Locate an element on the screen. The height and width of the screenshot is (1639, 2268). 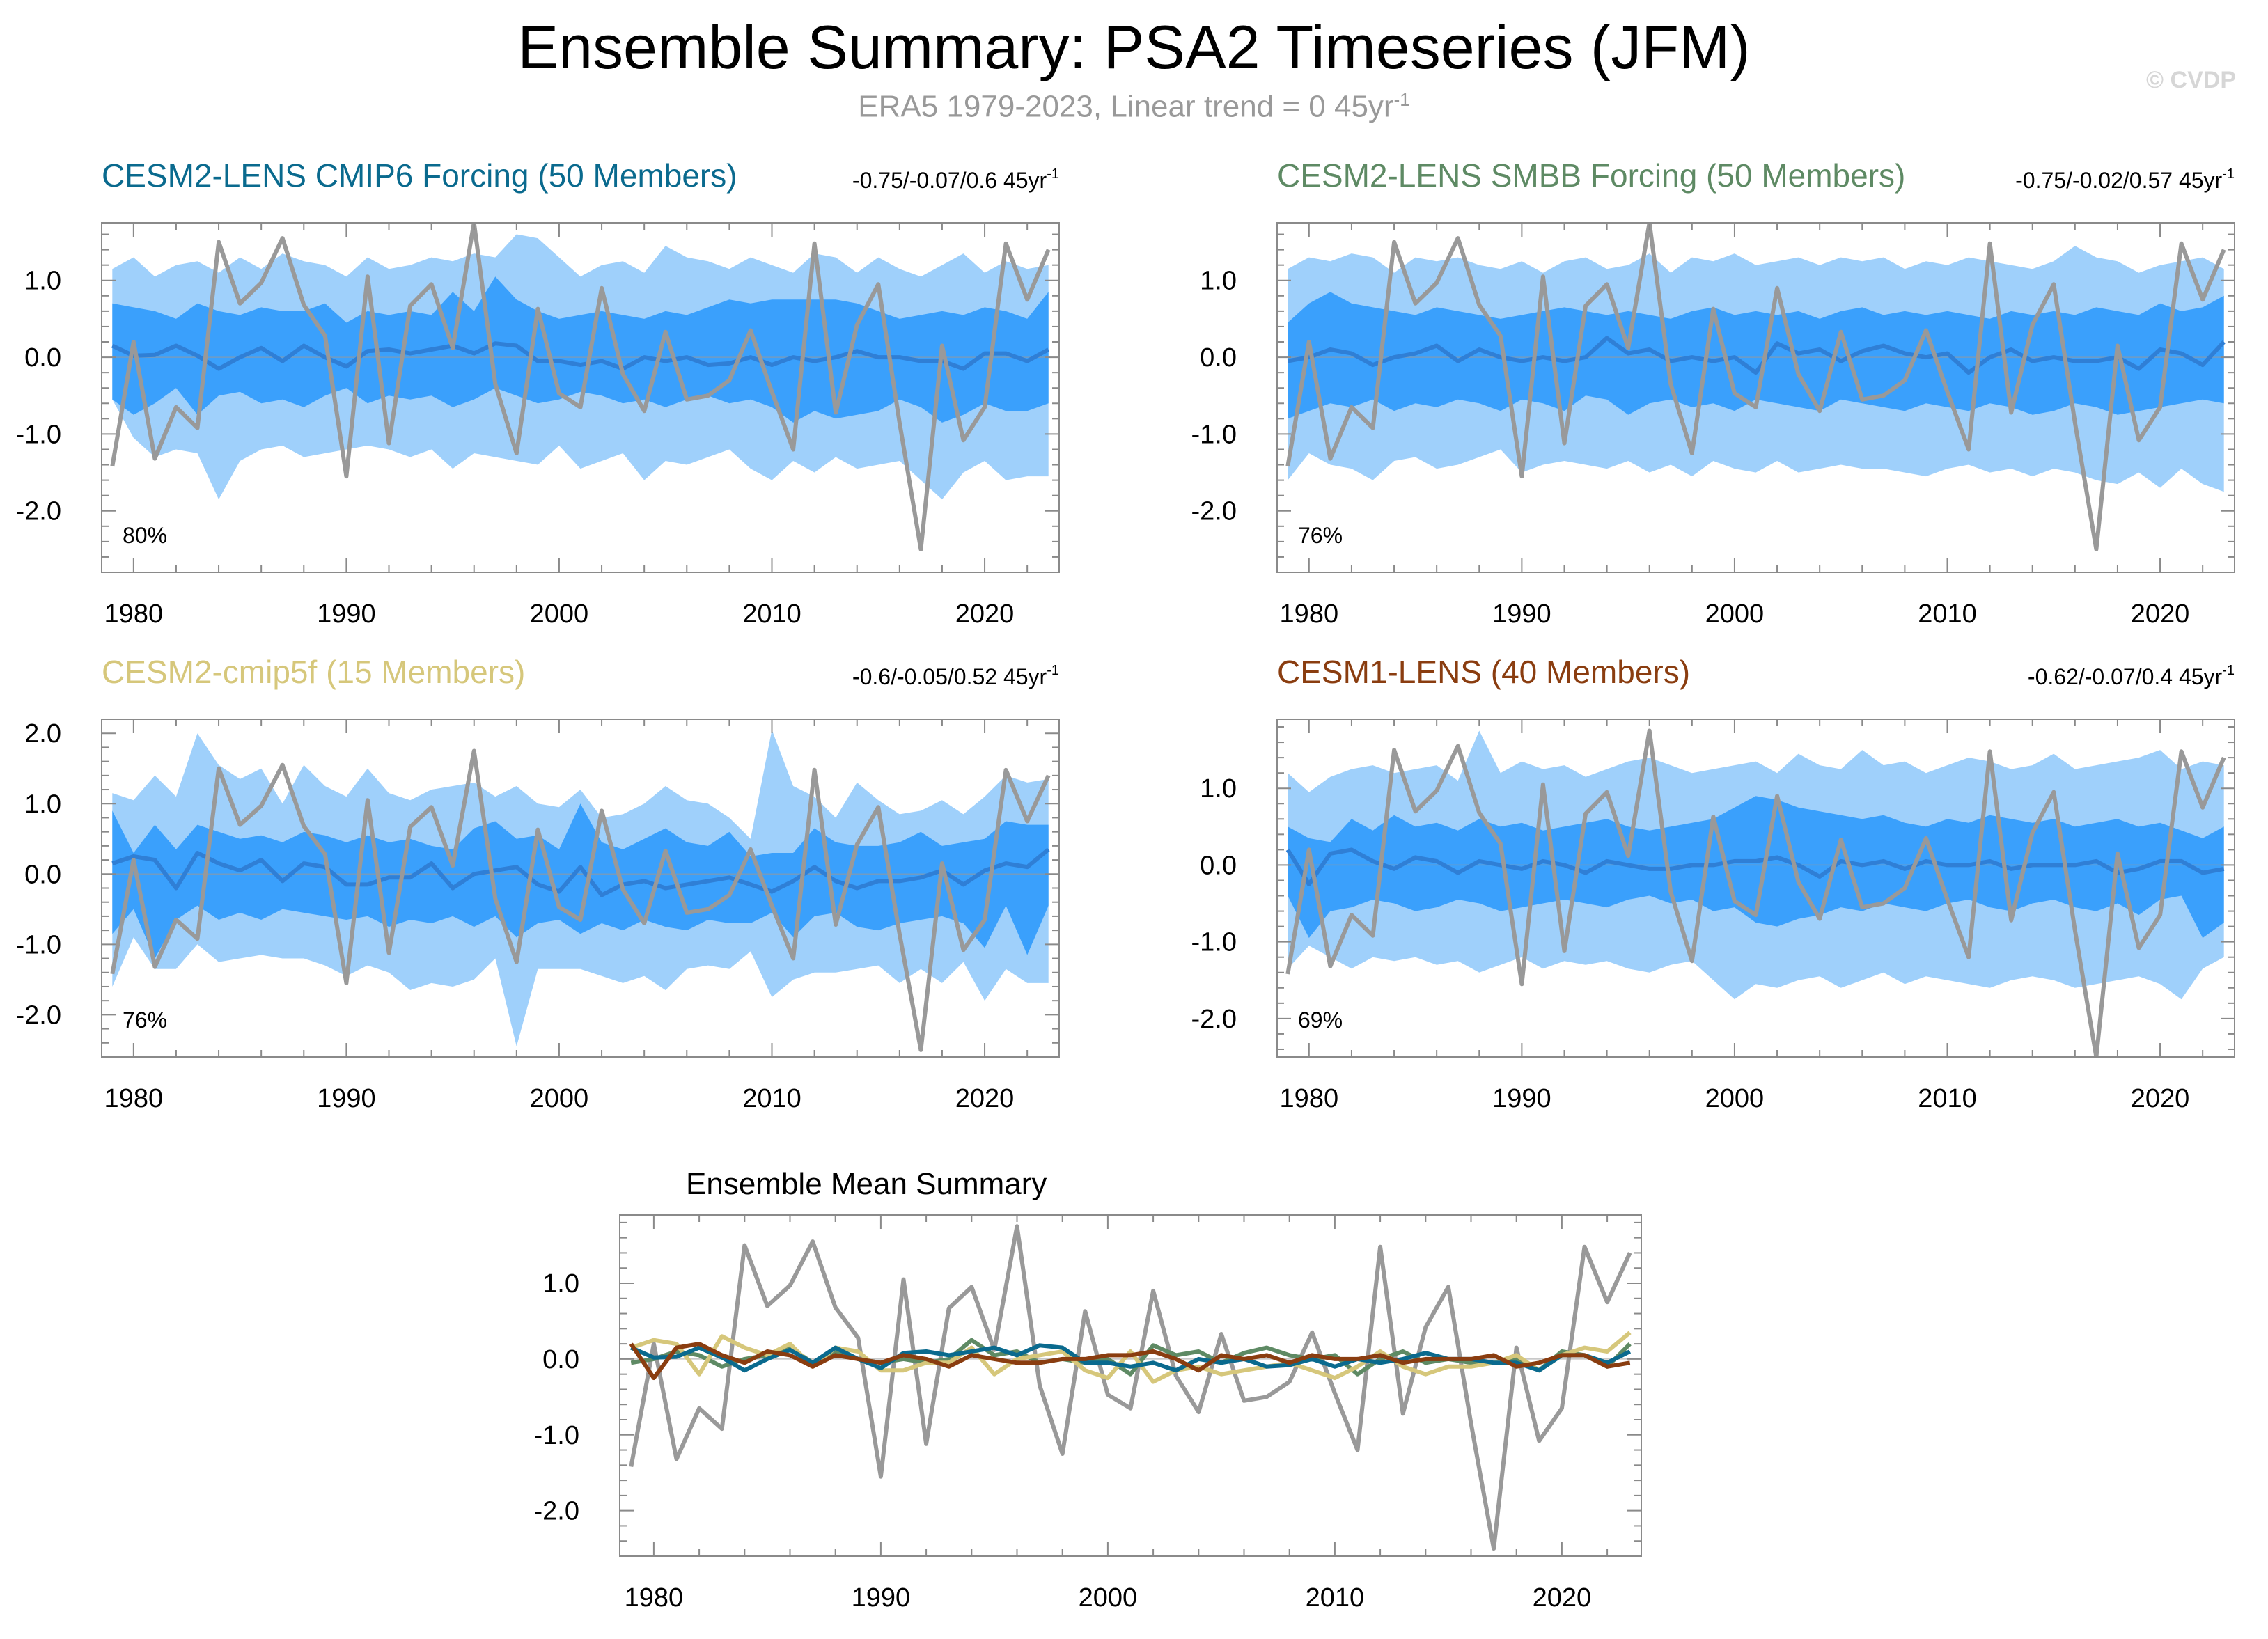
panel-title: CESM2-LENS SMBB Forcing (50 Members) is located at coordinates (1591, 175).